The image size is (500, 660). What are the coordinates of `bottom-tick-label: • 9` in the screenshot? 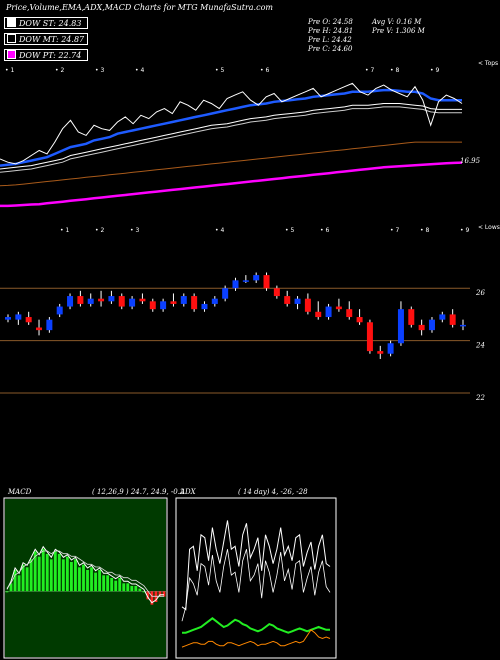 It's located at (464, 230).